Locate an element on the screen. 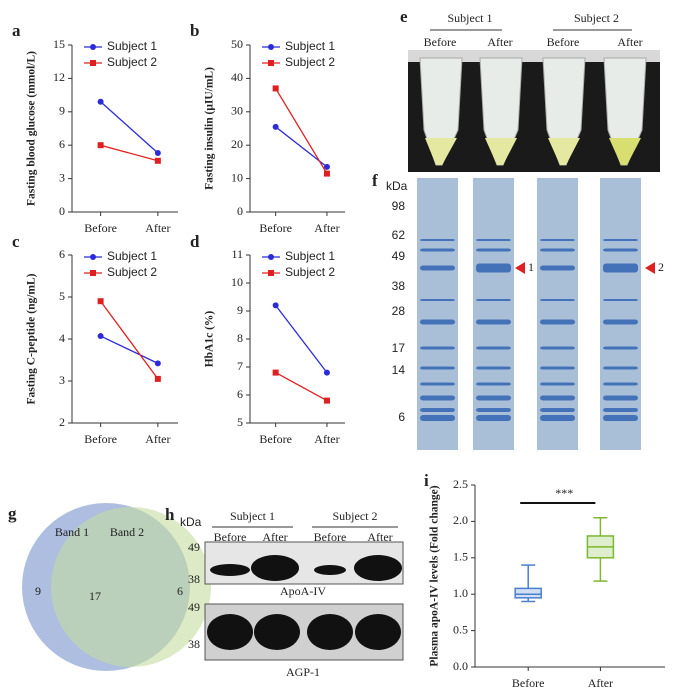 Image resolution: width=693 pixels, height=700 pixels. y-tick-label: 12 is located at coordinates (59, 77).